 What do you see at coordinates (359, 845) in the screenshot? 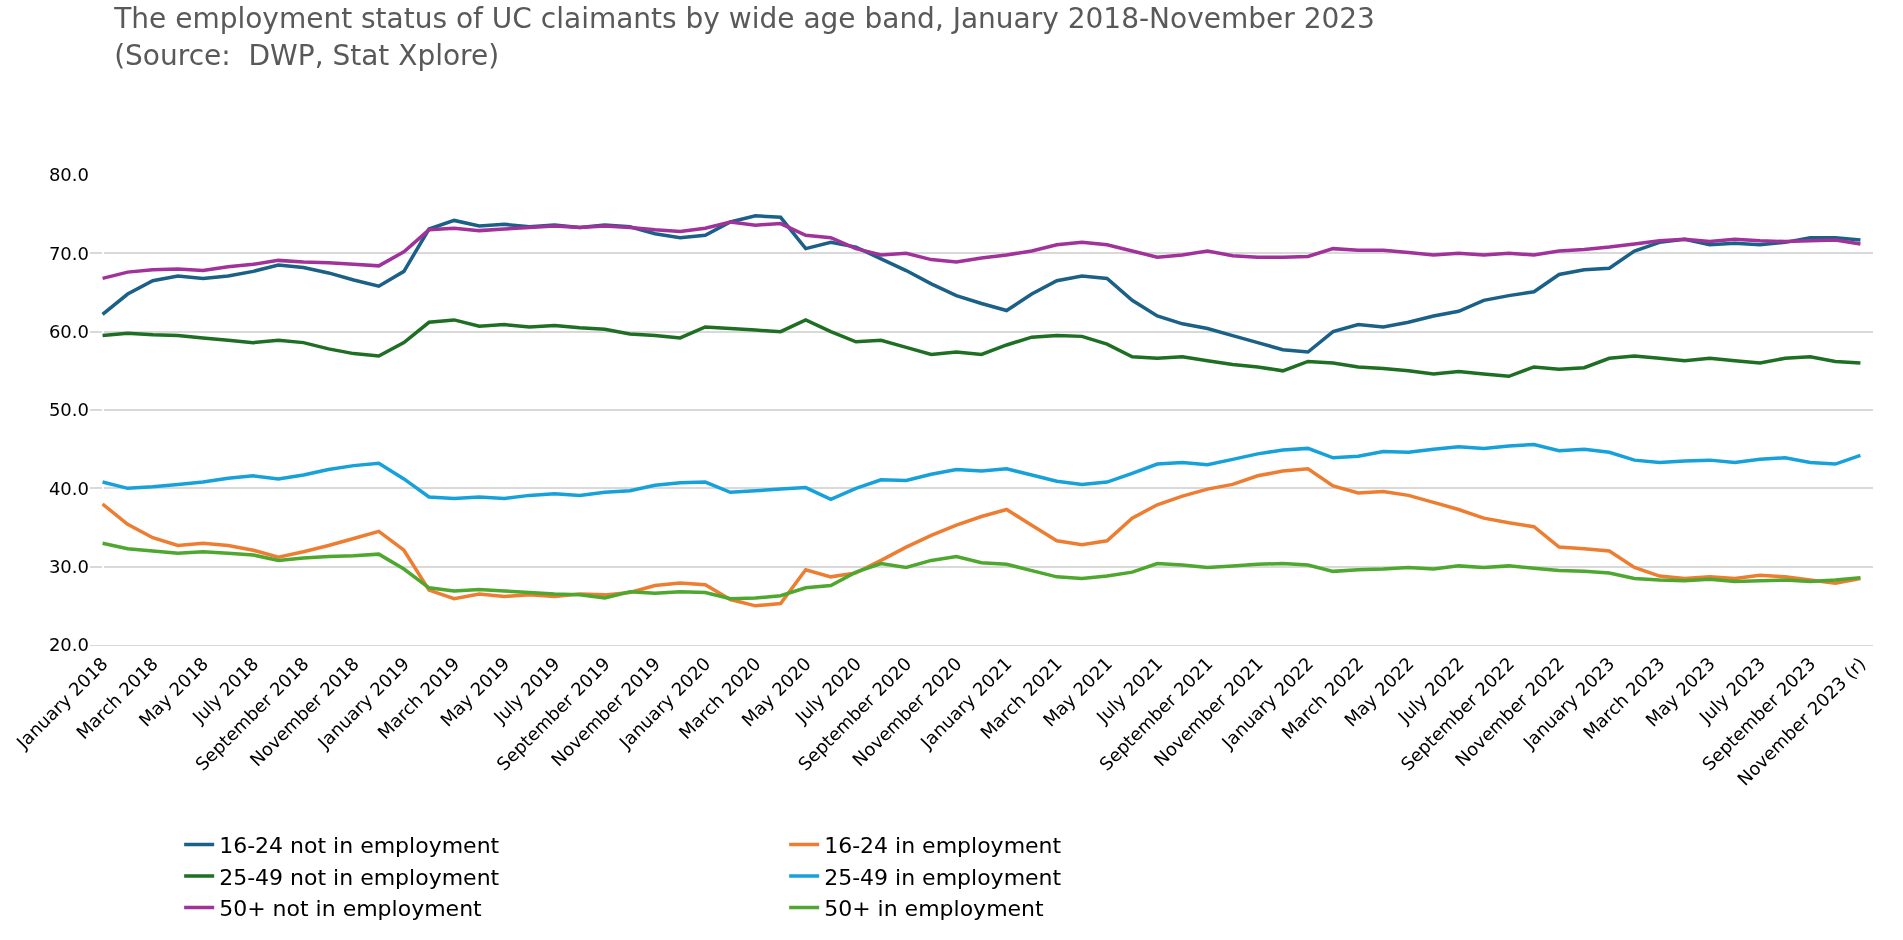
I see `legend-label: 16-24 not in employment` at bounding box center [359, 845].